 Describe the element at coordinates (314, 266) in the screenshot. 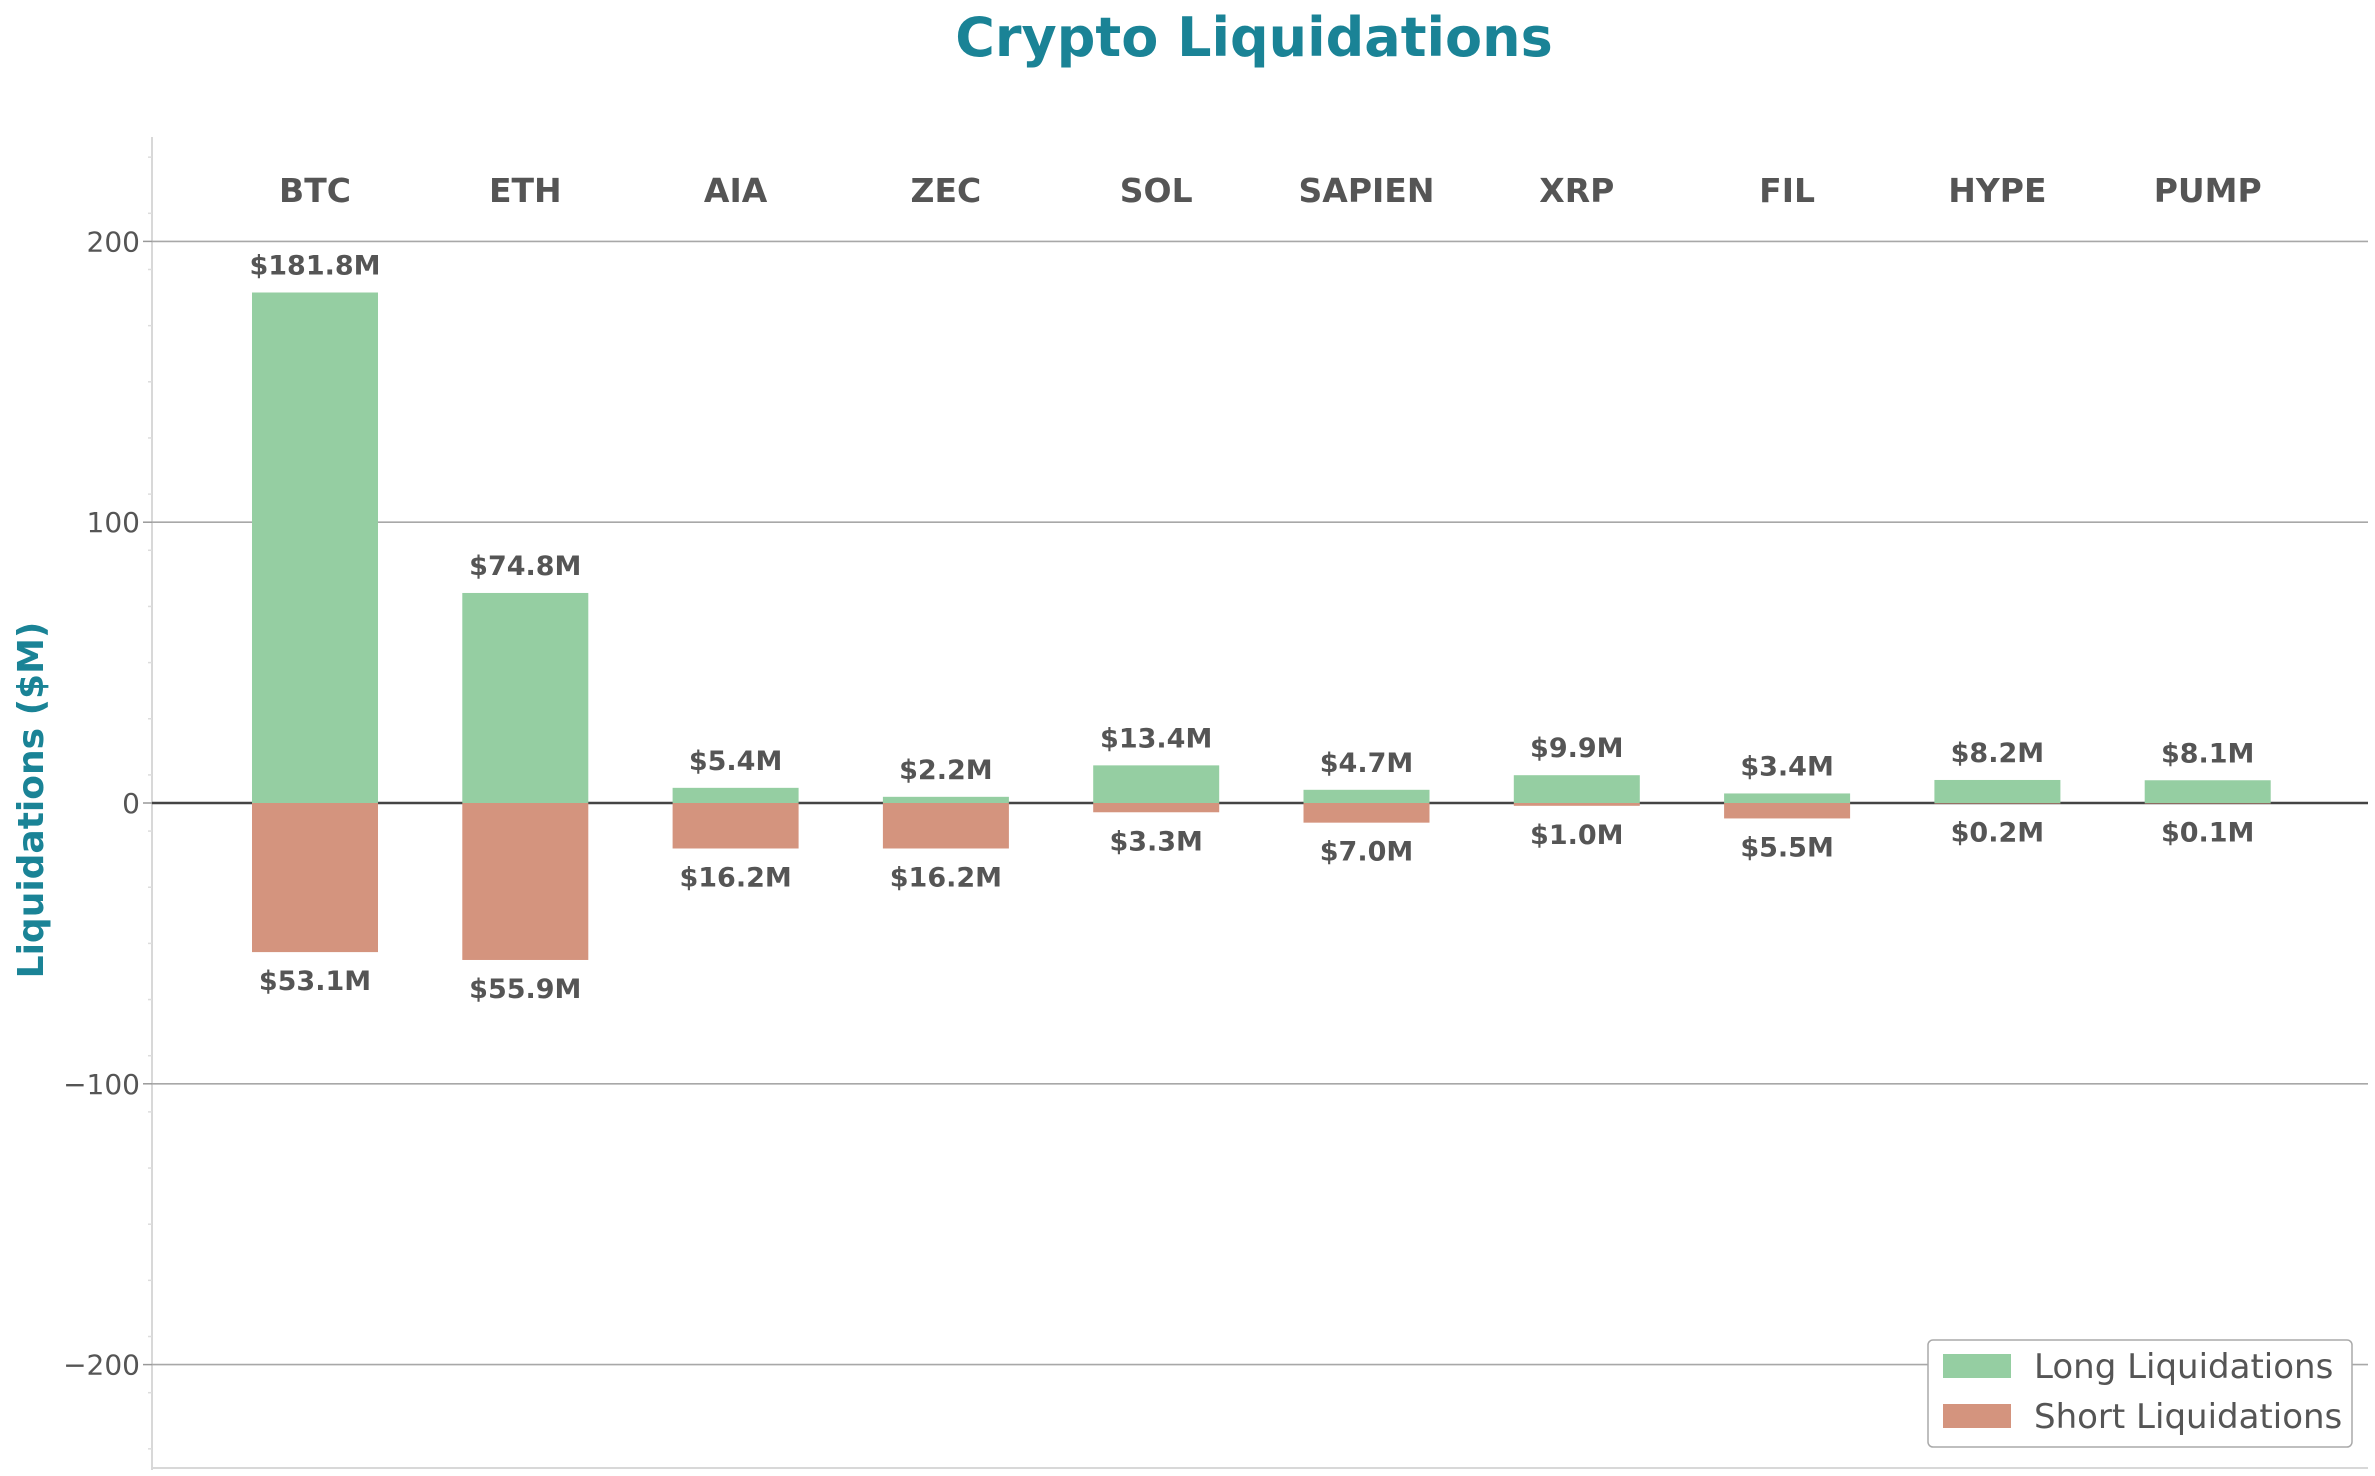

I see `long-value-label: $181.8M` at that location.